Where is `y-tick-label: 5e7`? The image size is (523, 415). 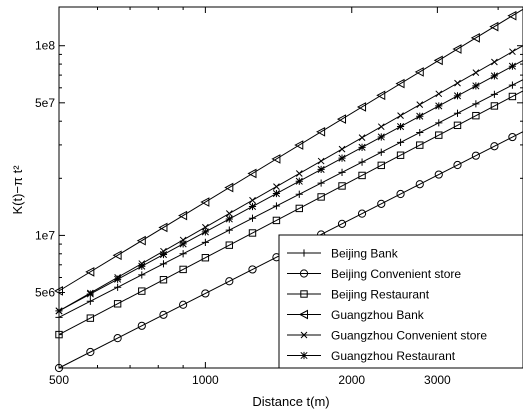 y-tick-label: 5e7 is located at coordinates (45, 103).